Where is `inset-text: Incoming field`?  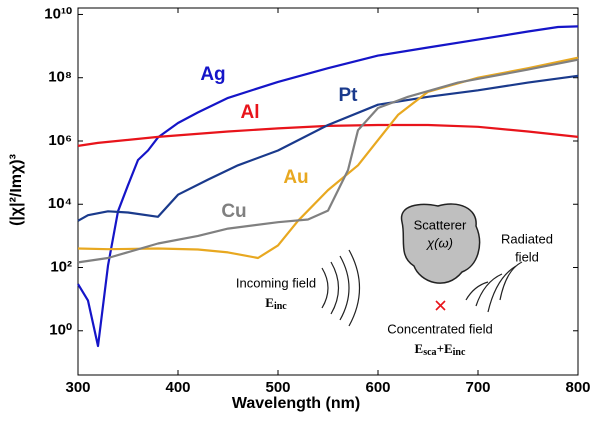 inset-text: Incoming field is located at coordinates (276, 282).